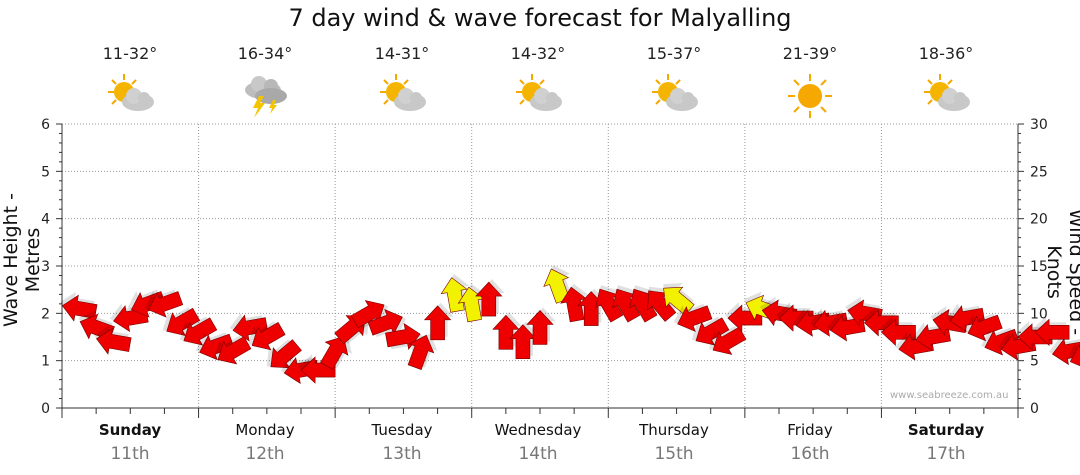 The height and width of the screenshot is (475, 1080). What do you see at coordinates (1034, 409) in the screenshot?
I see `right-tick-label: 0` at bounding box center [1034, 409].